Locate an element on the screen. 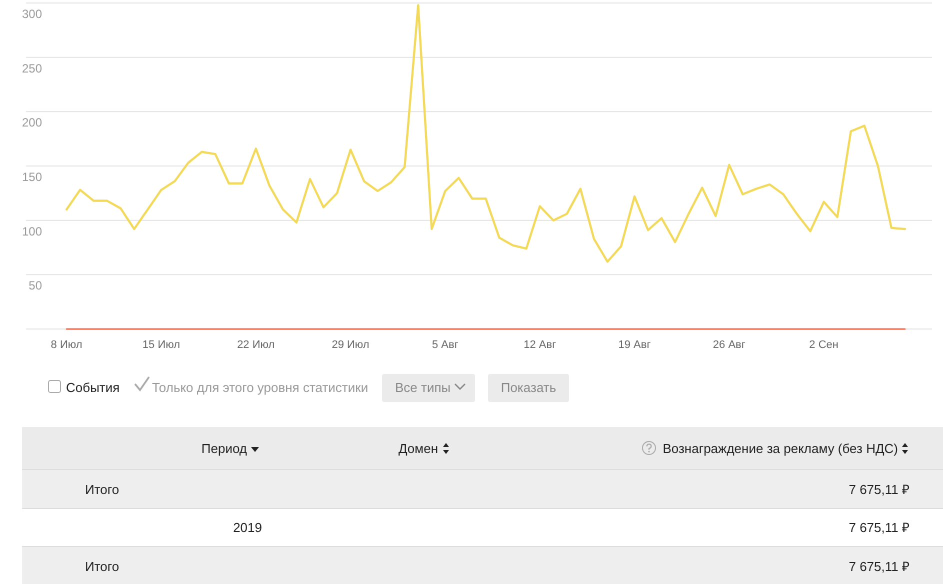 Image resolution: width=943 pixels, height=584 pixels. x-tick-label: 15 Июл is located at coordinates (161, 345).